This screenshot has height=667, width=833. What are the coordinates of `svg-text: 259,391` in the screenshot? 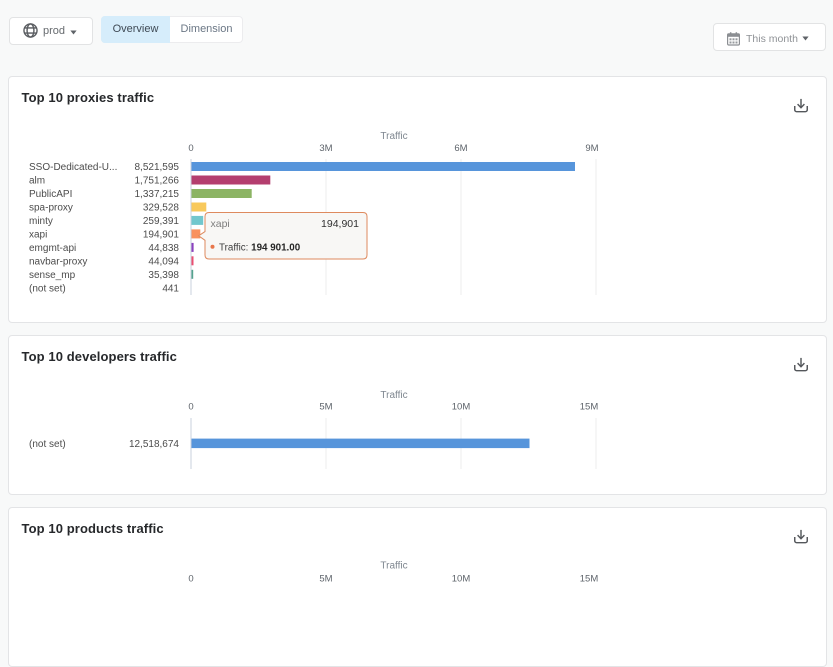 It's located at (161, 221).